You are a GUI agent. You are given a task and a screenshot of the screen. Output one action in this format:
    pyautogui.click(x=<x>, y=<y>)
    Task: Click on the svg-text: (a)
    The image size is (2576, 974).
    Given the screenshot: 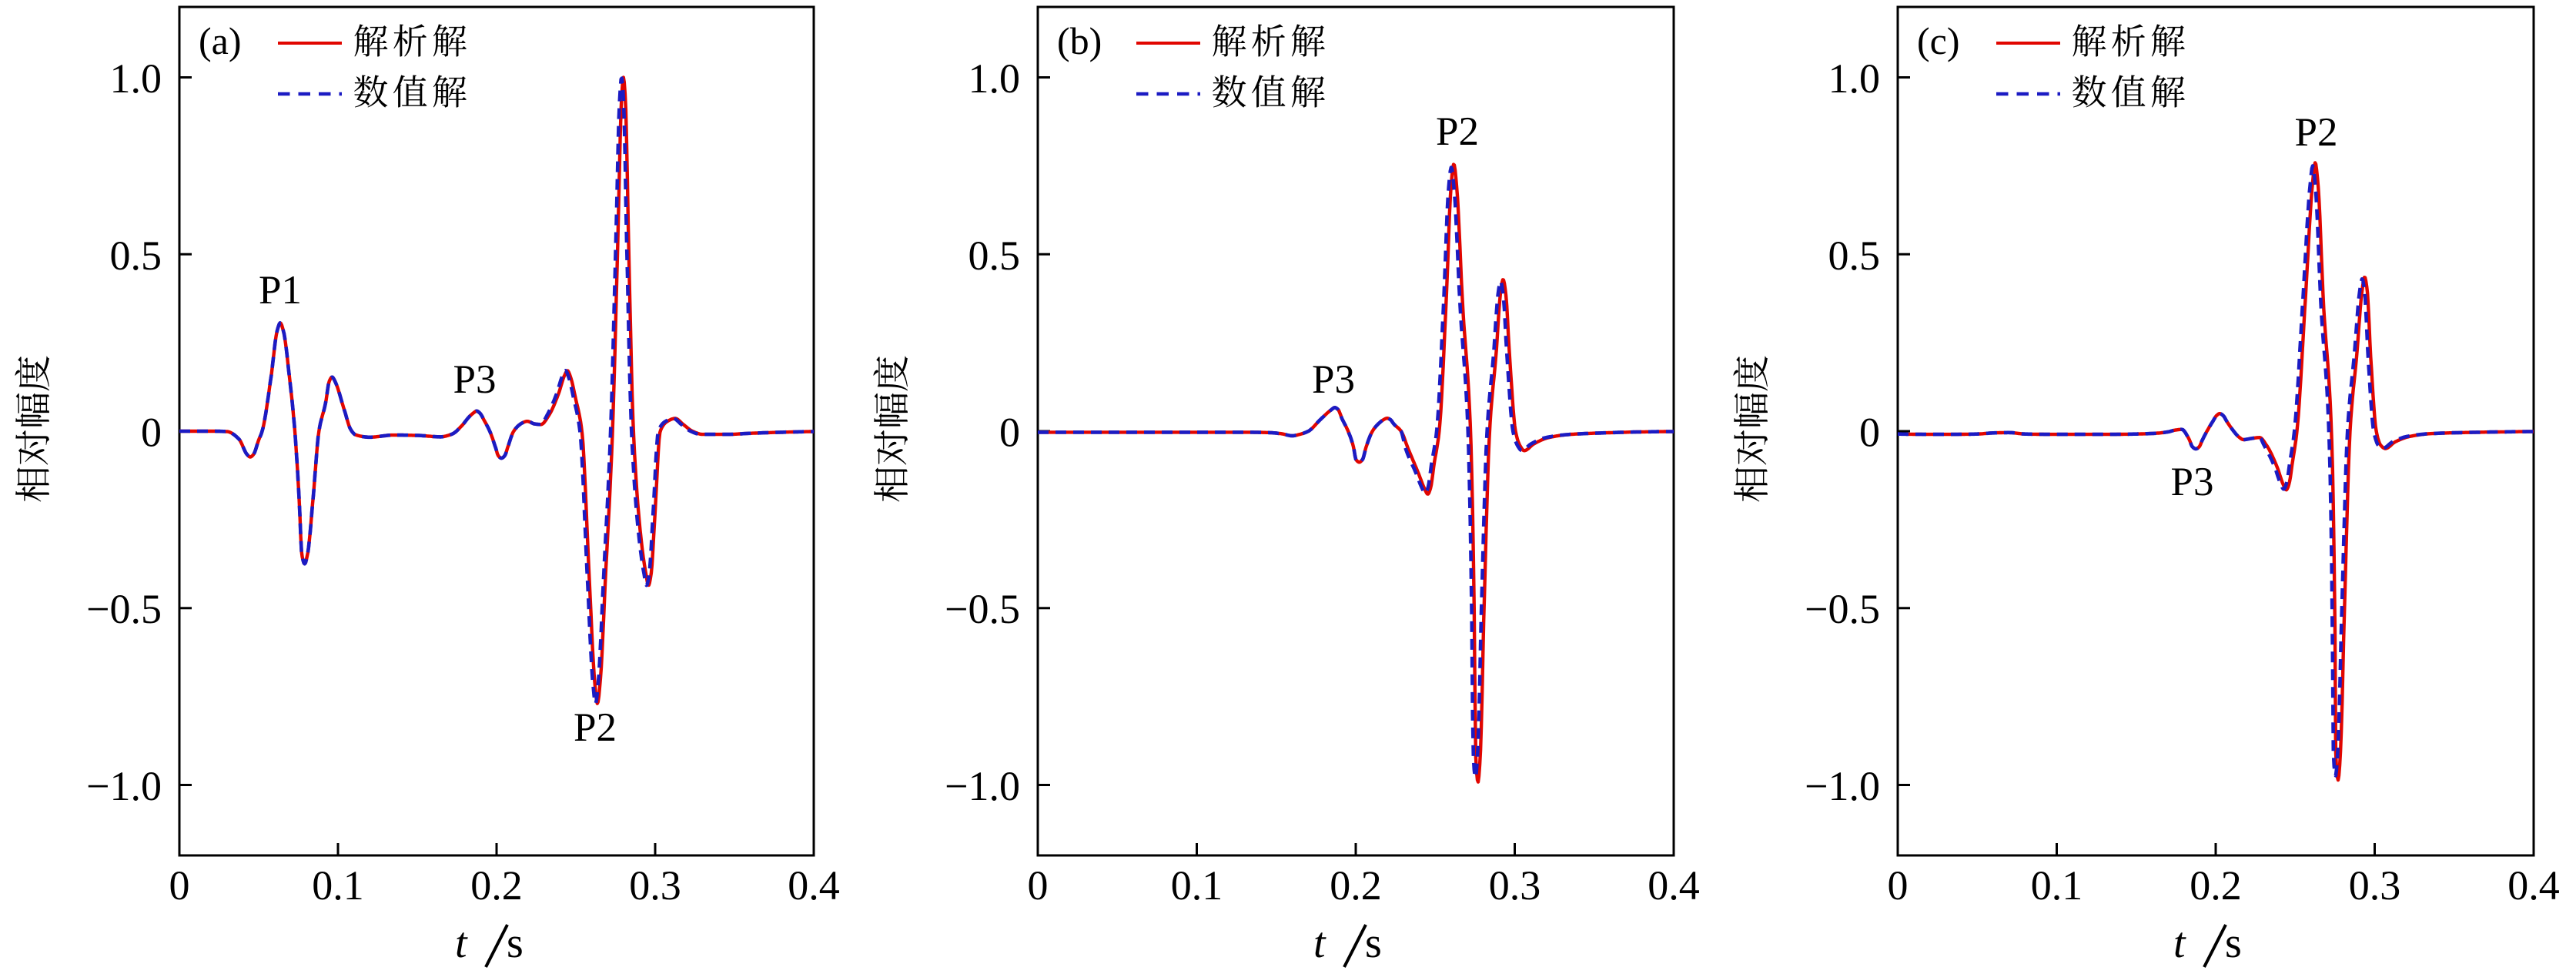 What is the action you would take?
    pyautogui.click(x=221, y=40)
    